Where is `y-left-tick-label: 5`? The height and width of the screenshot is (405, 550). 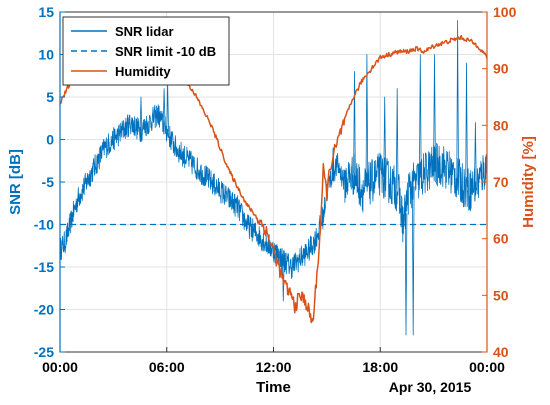 y-left-tick-label: 5 is located at coordinates (50, 97).